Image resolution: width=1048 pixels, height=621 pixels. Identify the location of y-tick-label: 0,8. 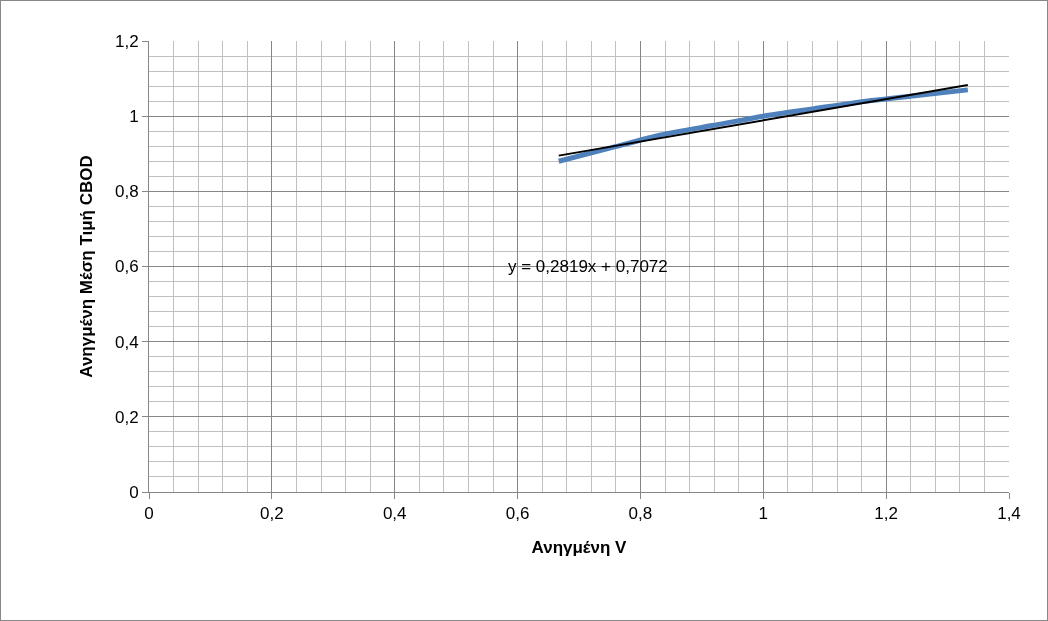
(126, 192).